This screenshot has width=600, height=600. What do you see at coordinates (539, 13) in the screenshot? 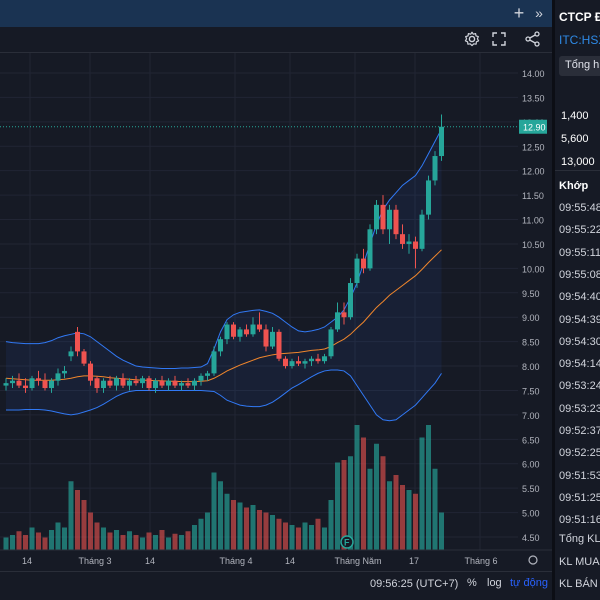
I see `double-chevron-right-icon: »` at bounding box center [539, 13].